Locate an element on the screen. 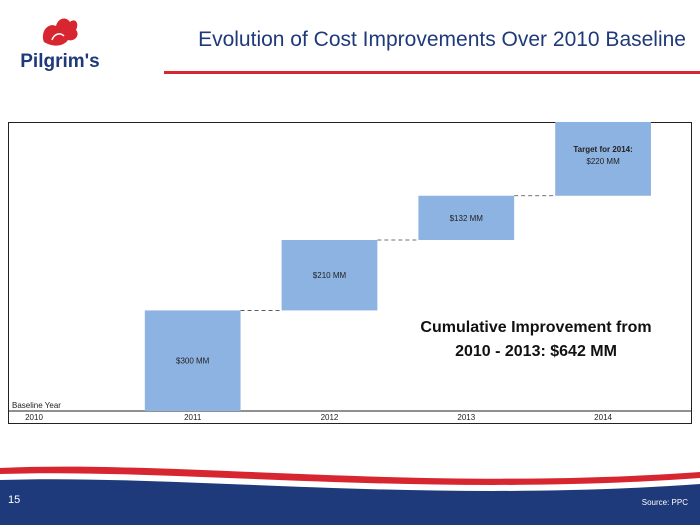  waterfall-bar-2011 is located at coordinates (192, 360).